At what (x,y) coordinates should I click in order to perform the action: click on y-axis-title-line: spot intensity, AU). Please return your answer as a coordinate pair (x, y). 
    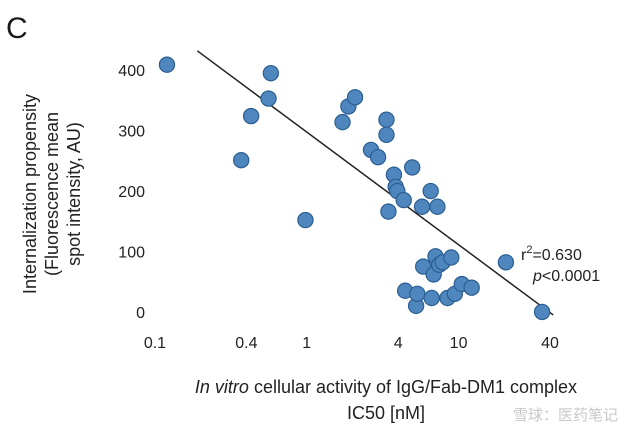
    Looking at the image, I should click on (74, 194).